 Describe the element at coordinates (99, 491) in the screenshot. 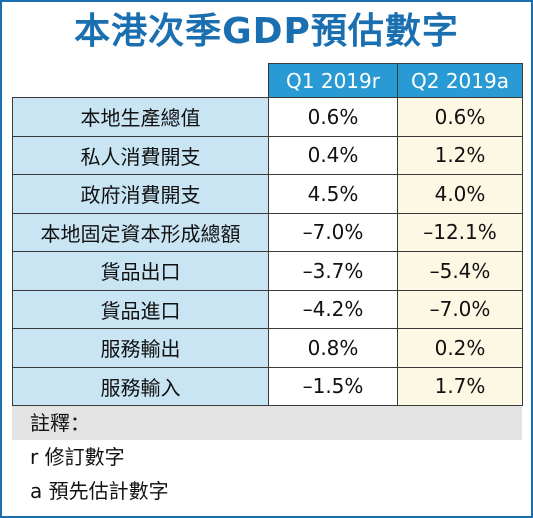

I see `note-preliminary: a 預先估計數字` at that location.